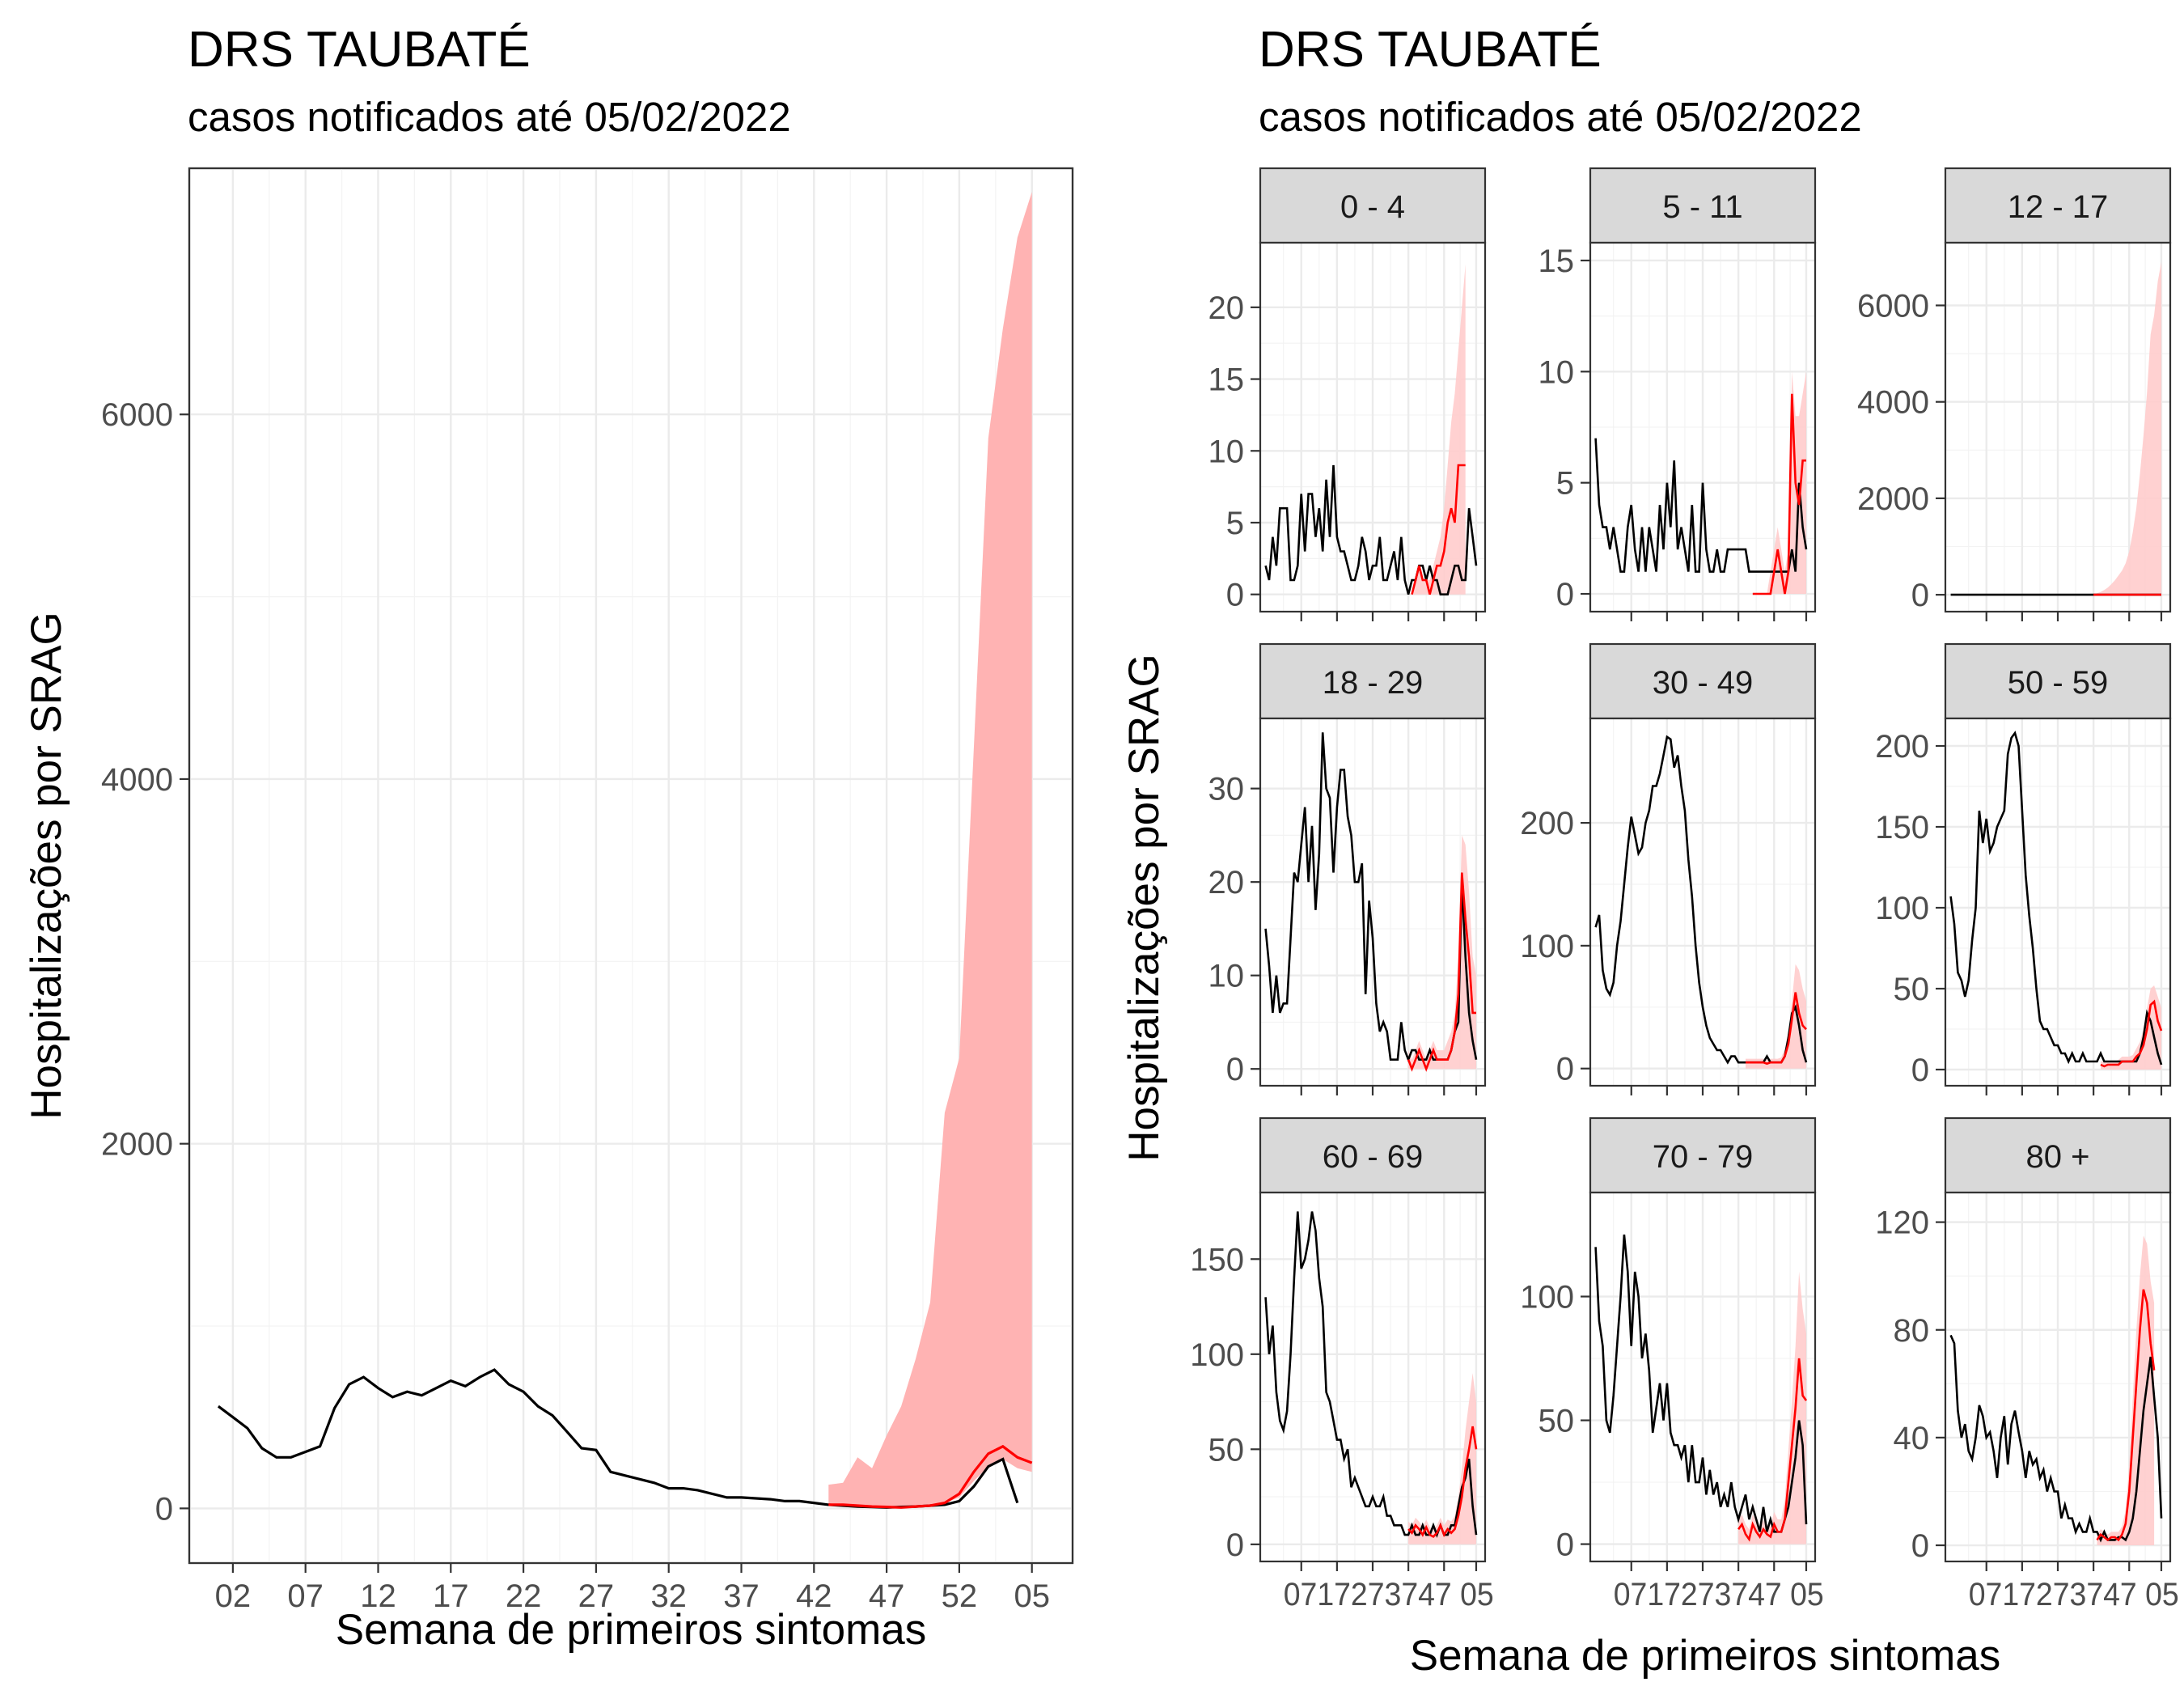 The height and width of the screenshot is (1699, 2184). Describe the element at coordinates (524, 1596) in the screenshot. I see `x-tick-label: 22` at that location.